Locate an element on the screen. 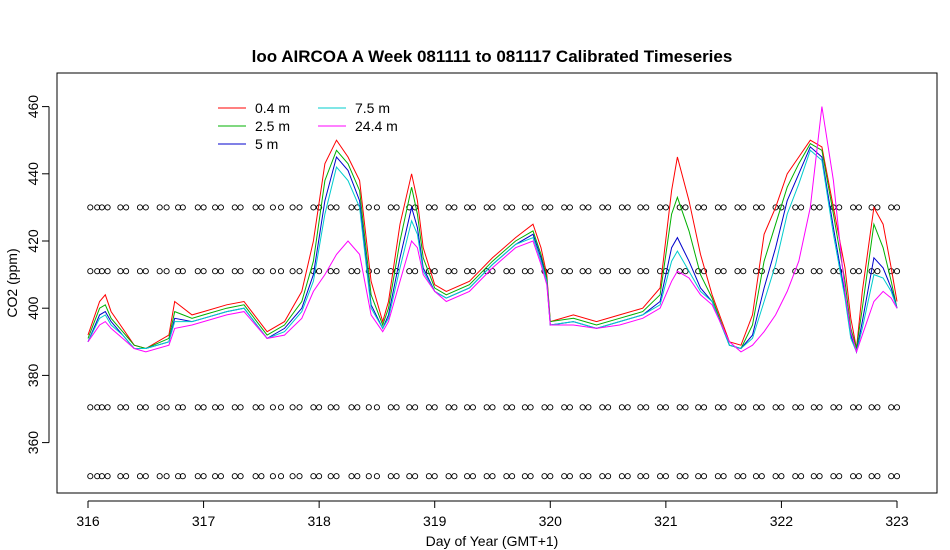  reference-marker-370.5-77 is located at coordinates (819, 407).